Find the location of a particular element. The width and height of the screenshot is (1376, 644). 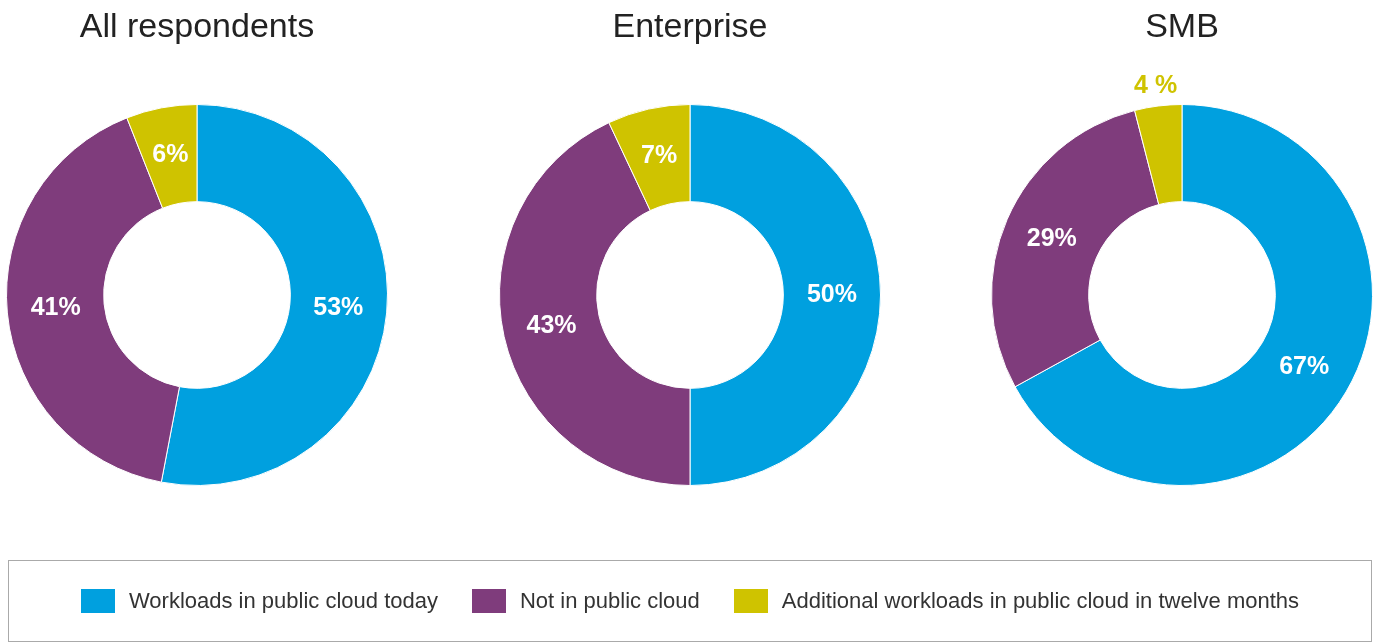

chart-title: All respondents is located at coordinates (197, 25).